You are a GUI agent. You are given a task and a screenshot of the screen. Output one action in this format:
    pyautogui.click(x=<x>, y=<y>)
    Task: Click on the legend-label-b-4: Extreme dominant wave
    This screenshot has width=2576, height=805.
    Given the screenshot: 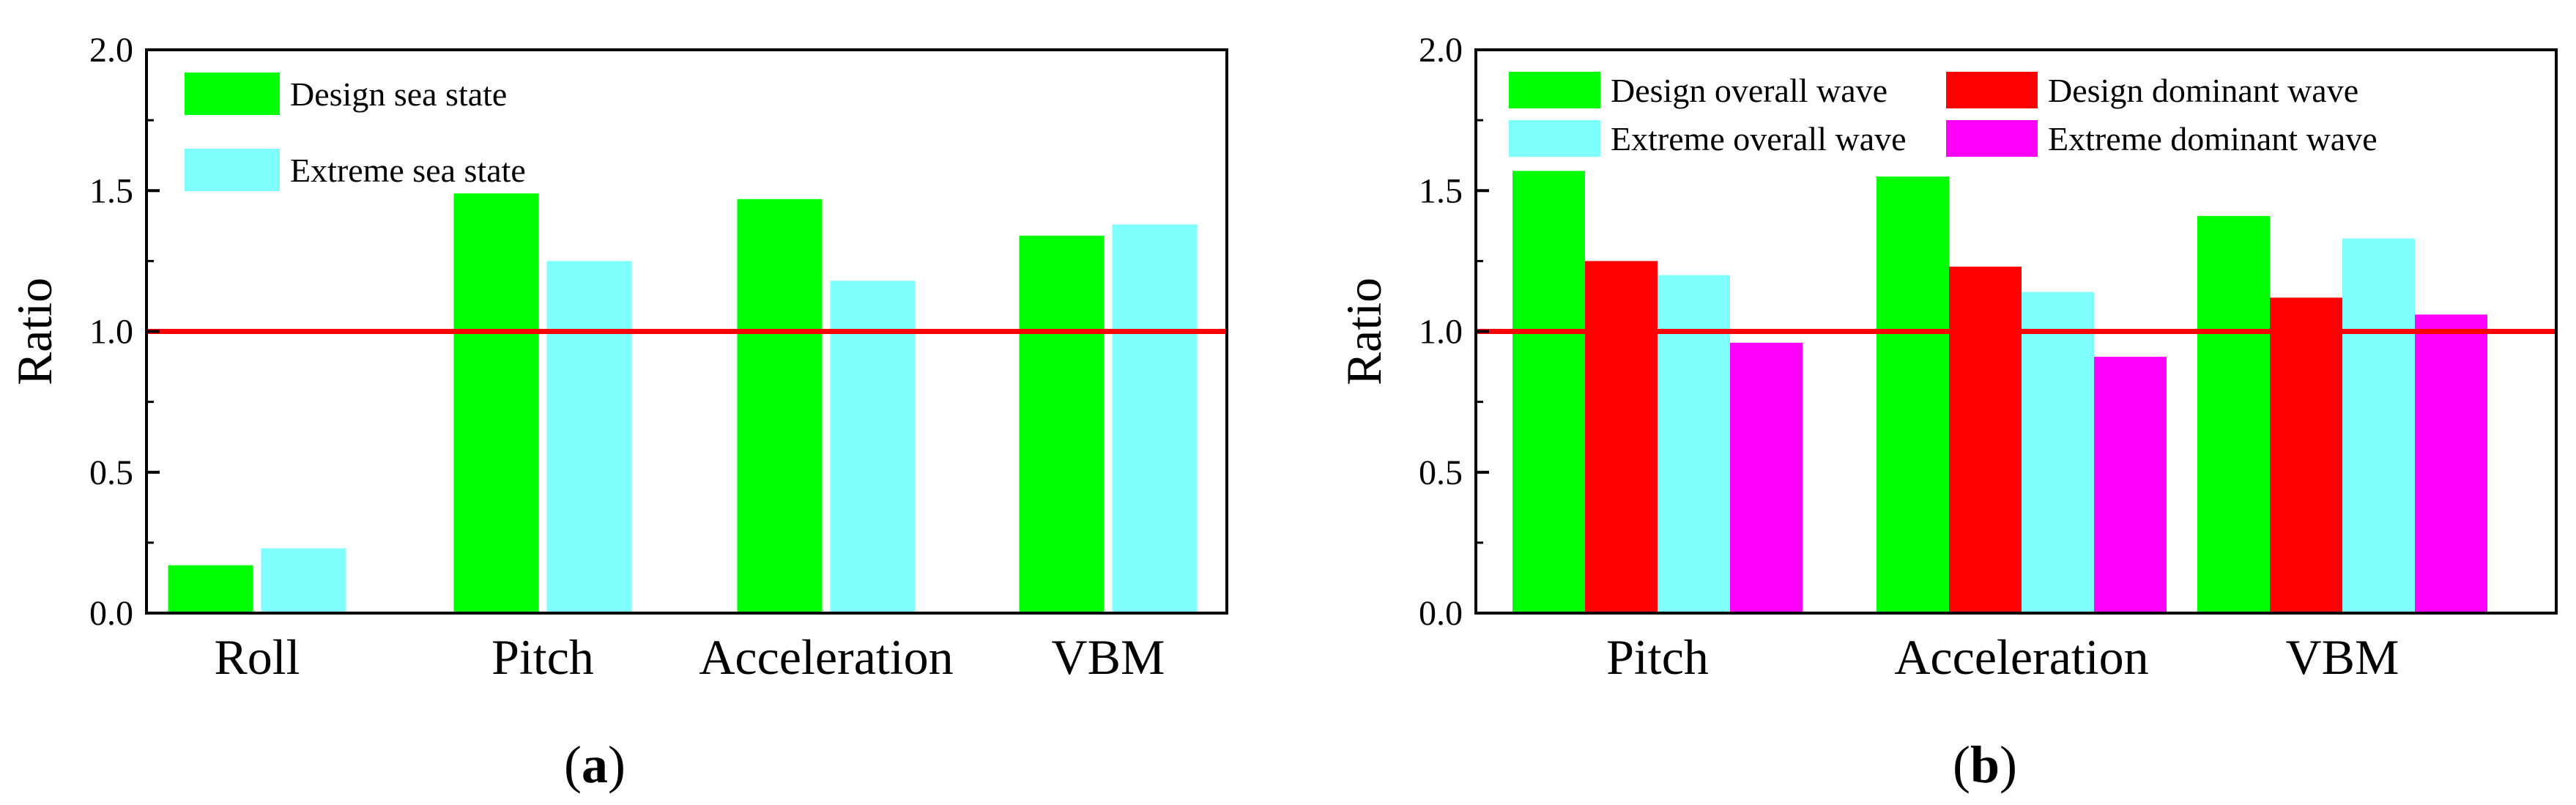 What is the action you would take?
    pyautogui.click(x=2213, y=138)
    